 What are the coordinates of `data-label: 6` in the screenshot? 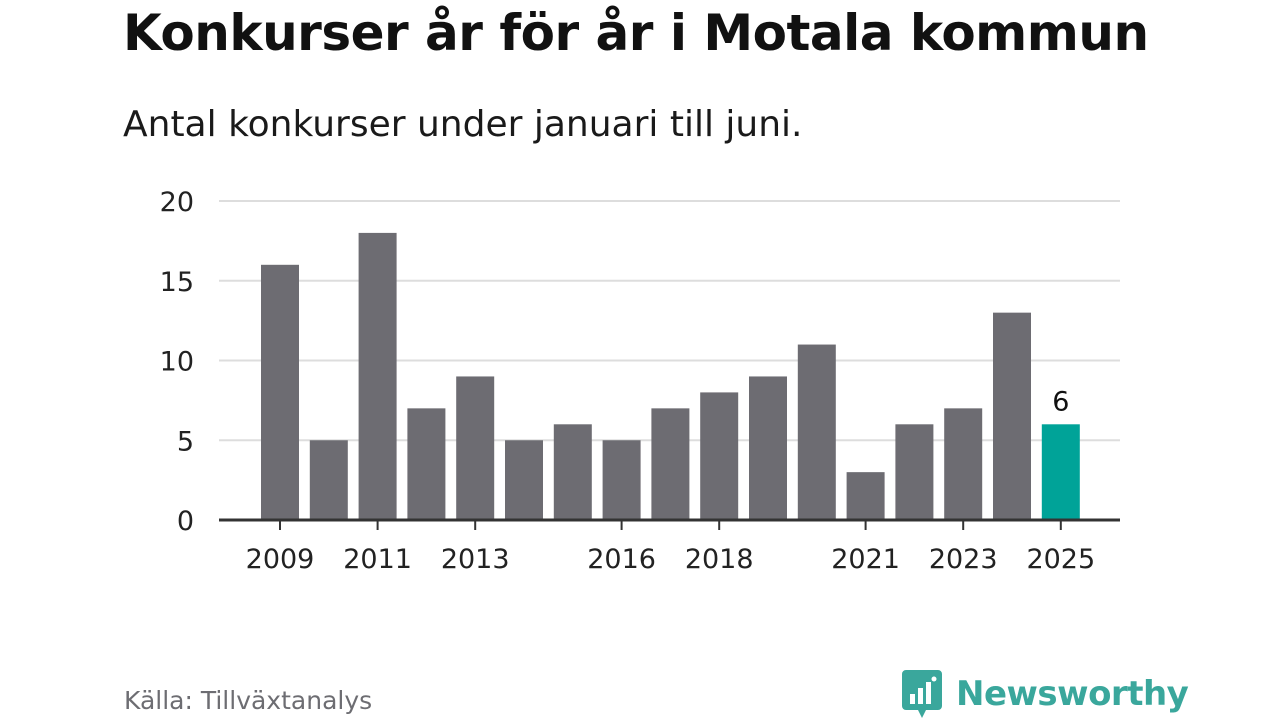 It's located at (1060, 401).